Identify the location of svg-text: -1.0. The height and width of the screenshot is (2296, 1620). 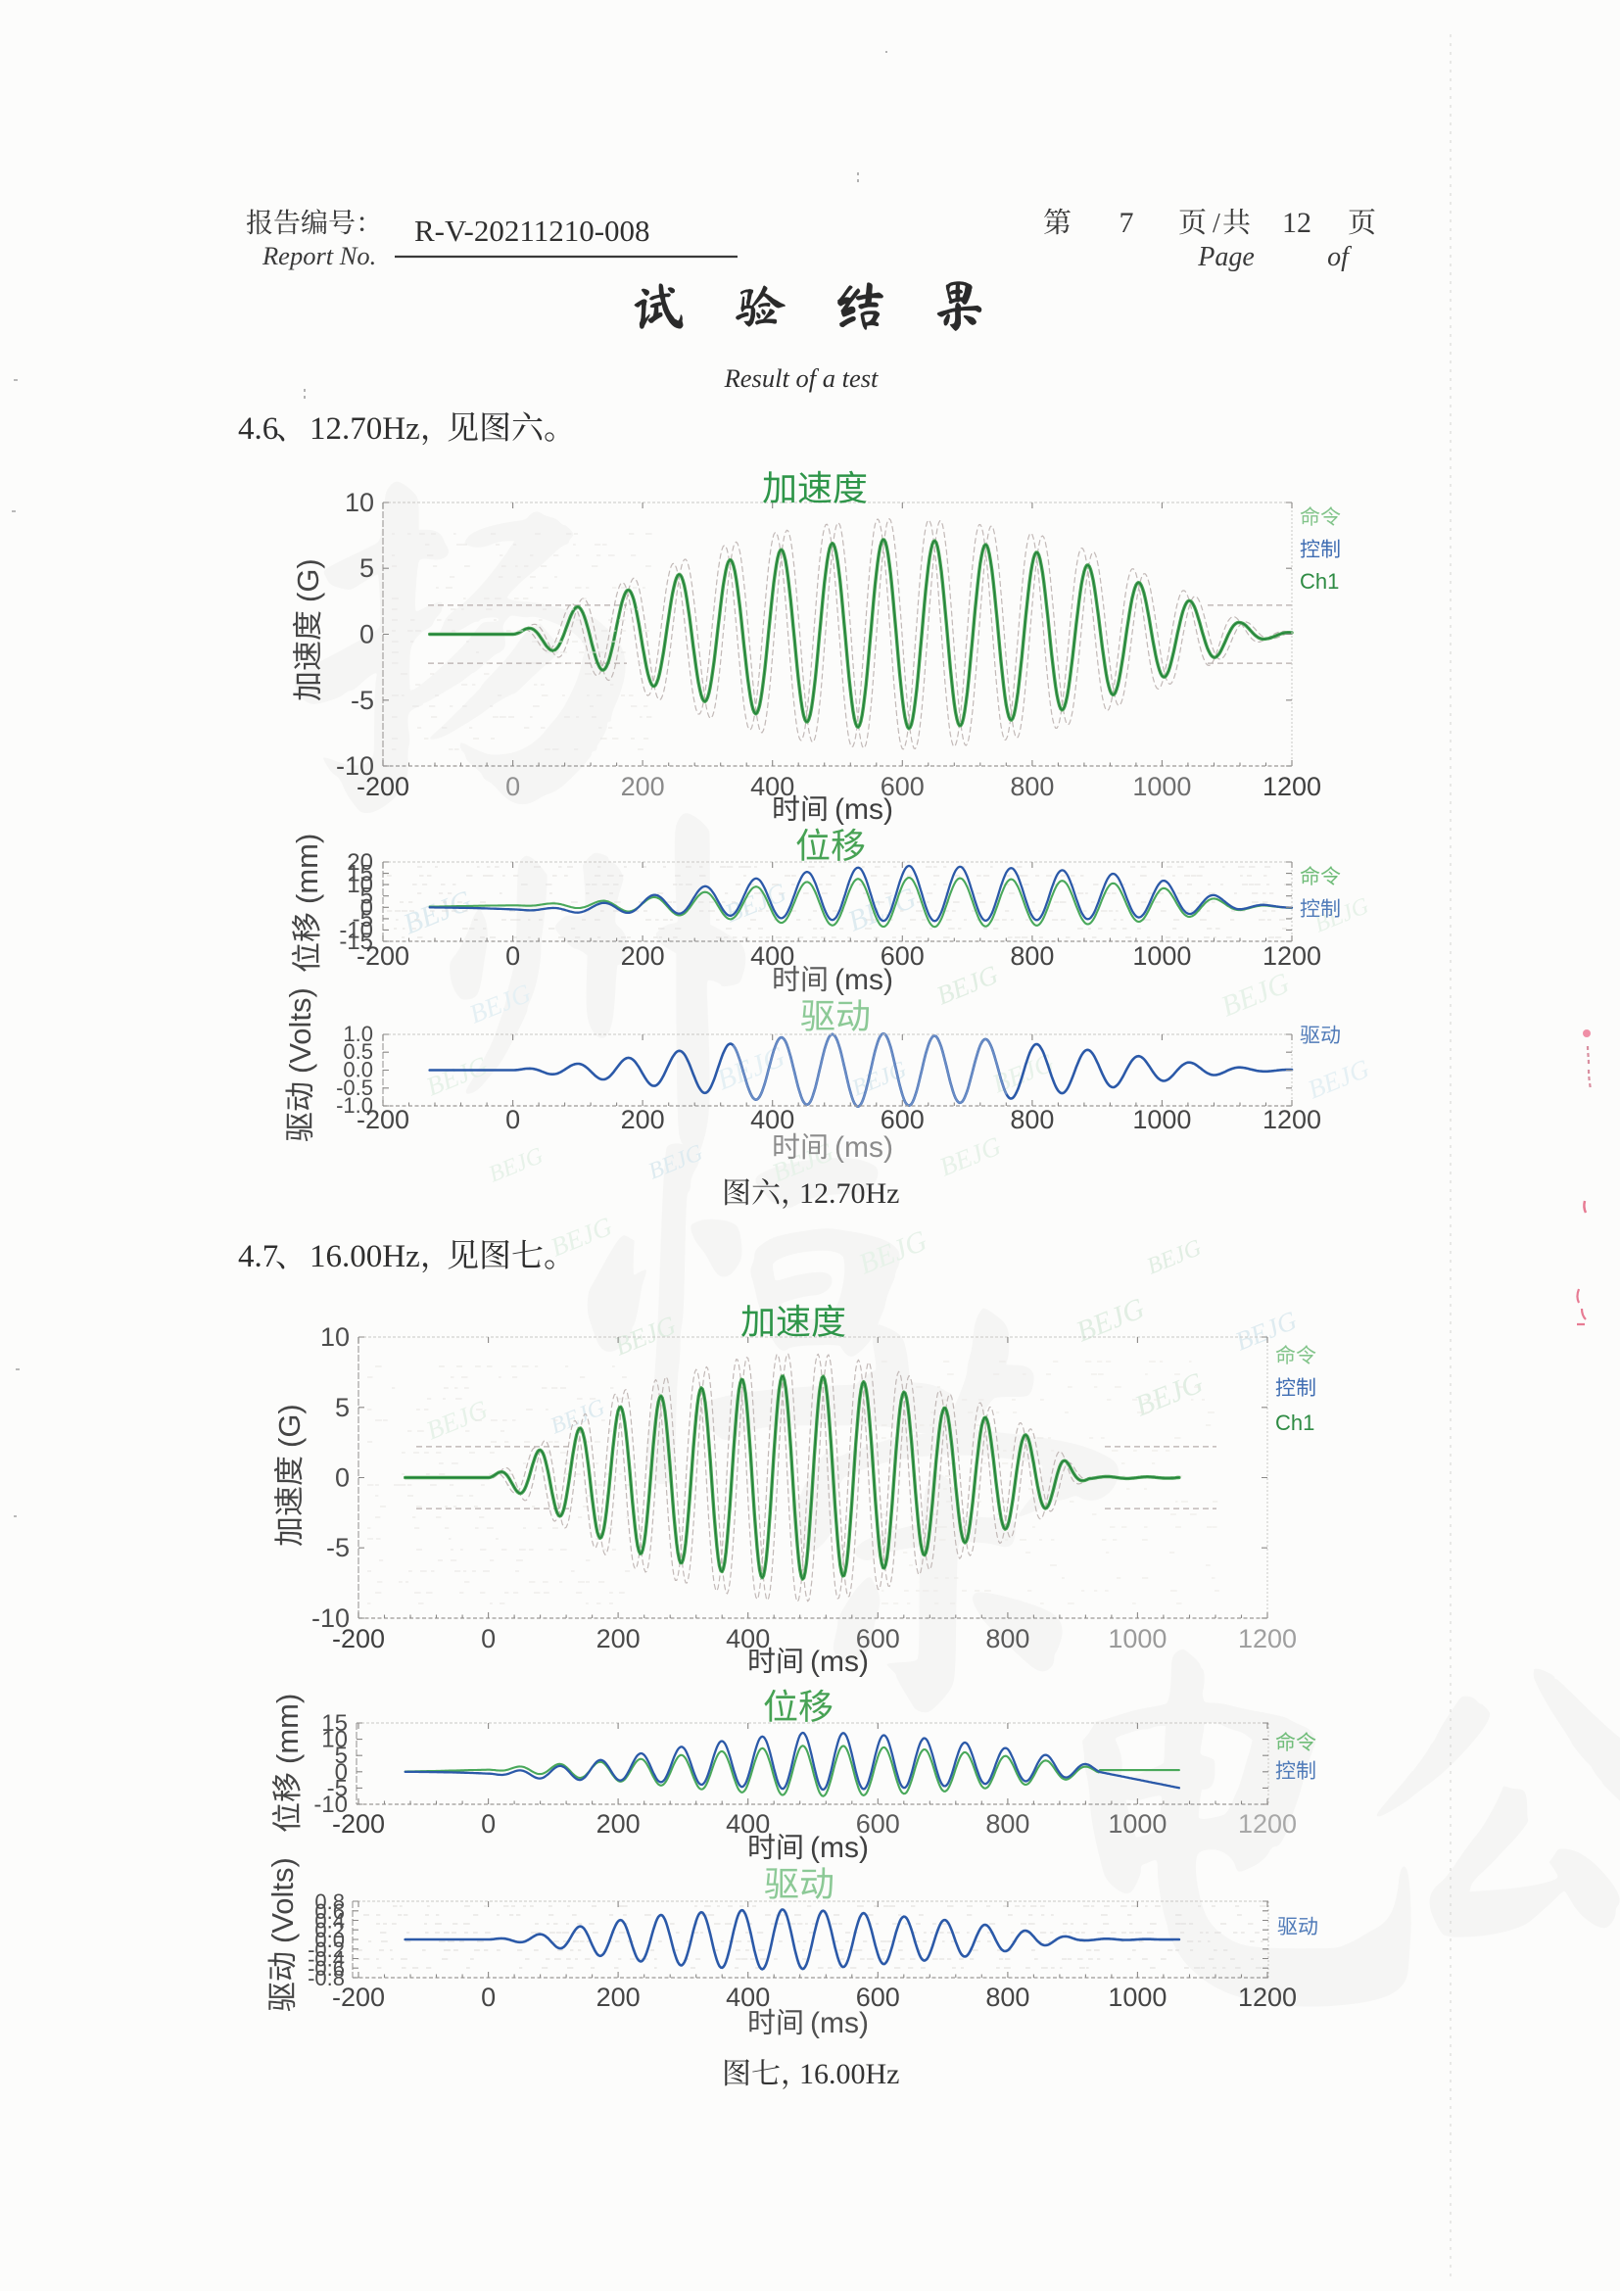
(355, 1105).